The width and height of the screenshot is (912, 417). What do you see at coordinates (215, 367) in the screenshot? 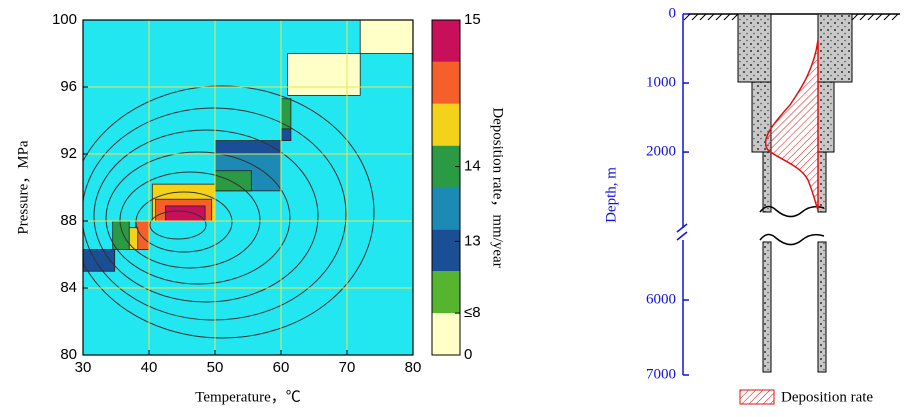
I see `x-tick-label: 50` at bounding box center [215, 367].